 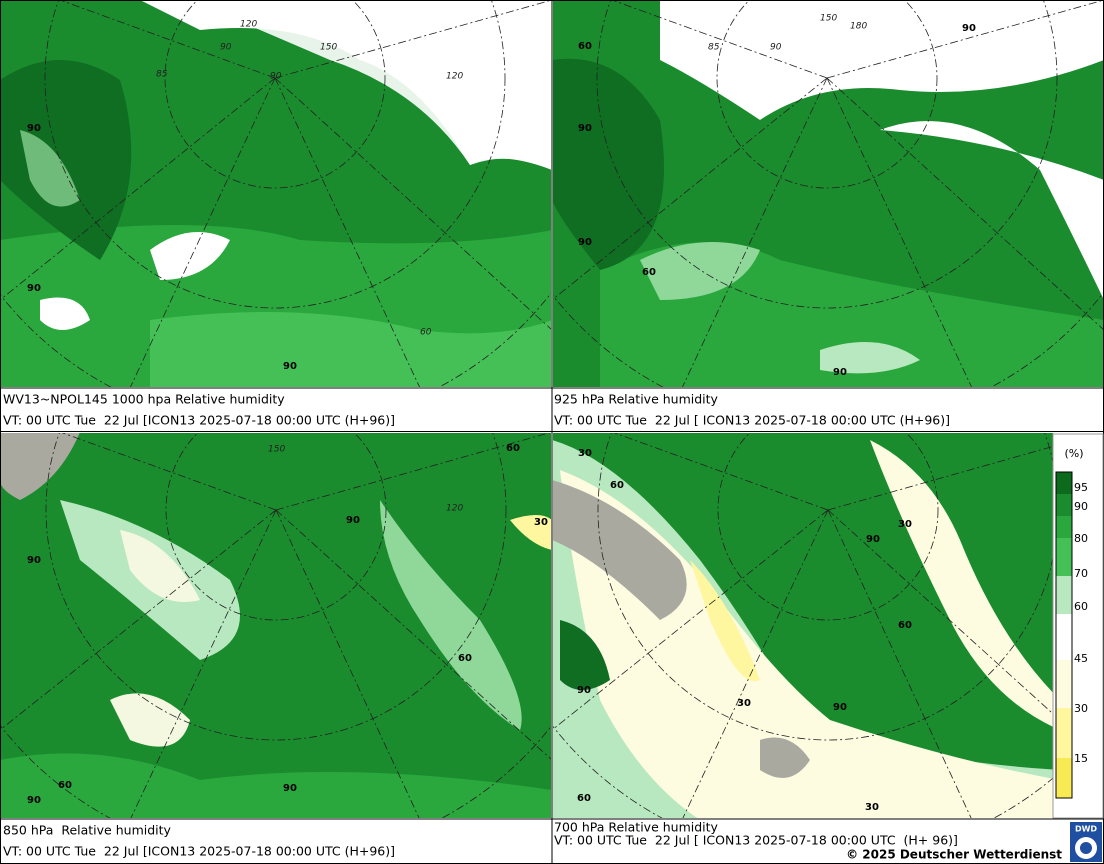 What do you see at coordinates (1081, 538) in the screenshot?
I see `legend-tick: 80` at bounding box center [1081, 538].